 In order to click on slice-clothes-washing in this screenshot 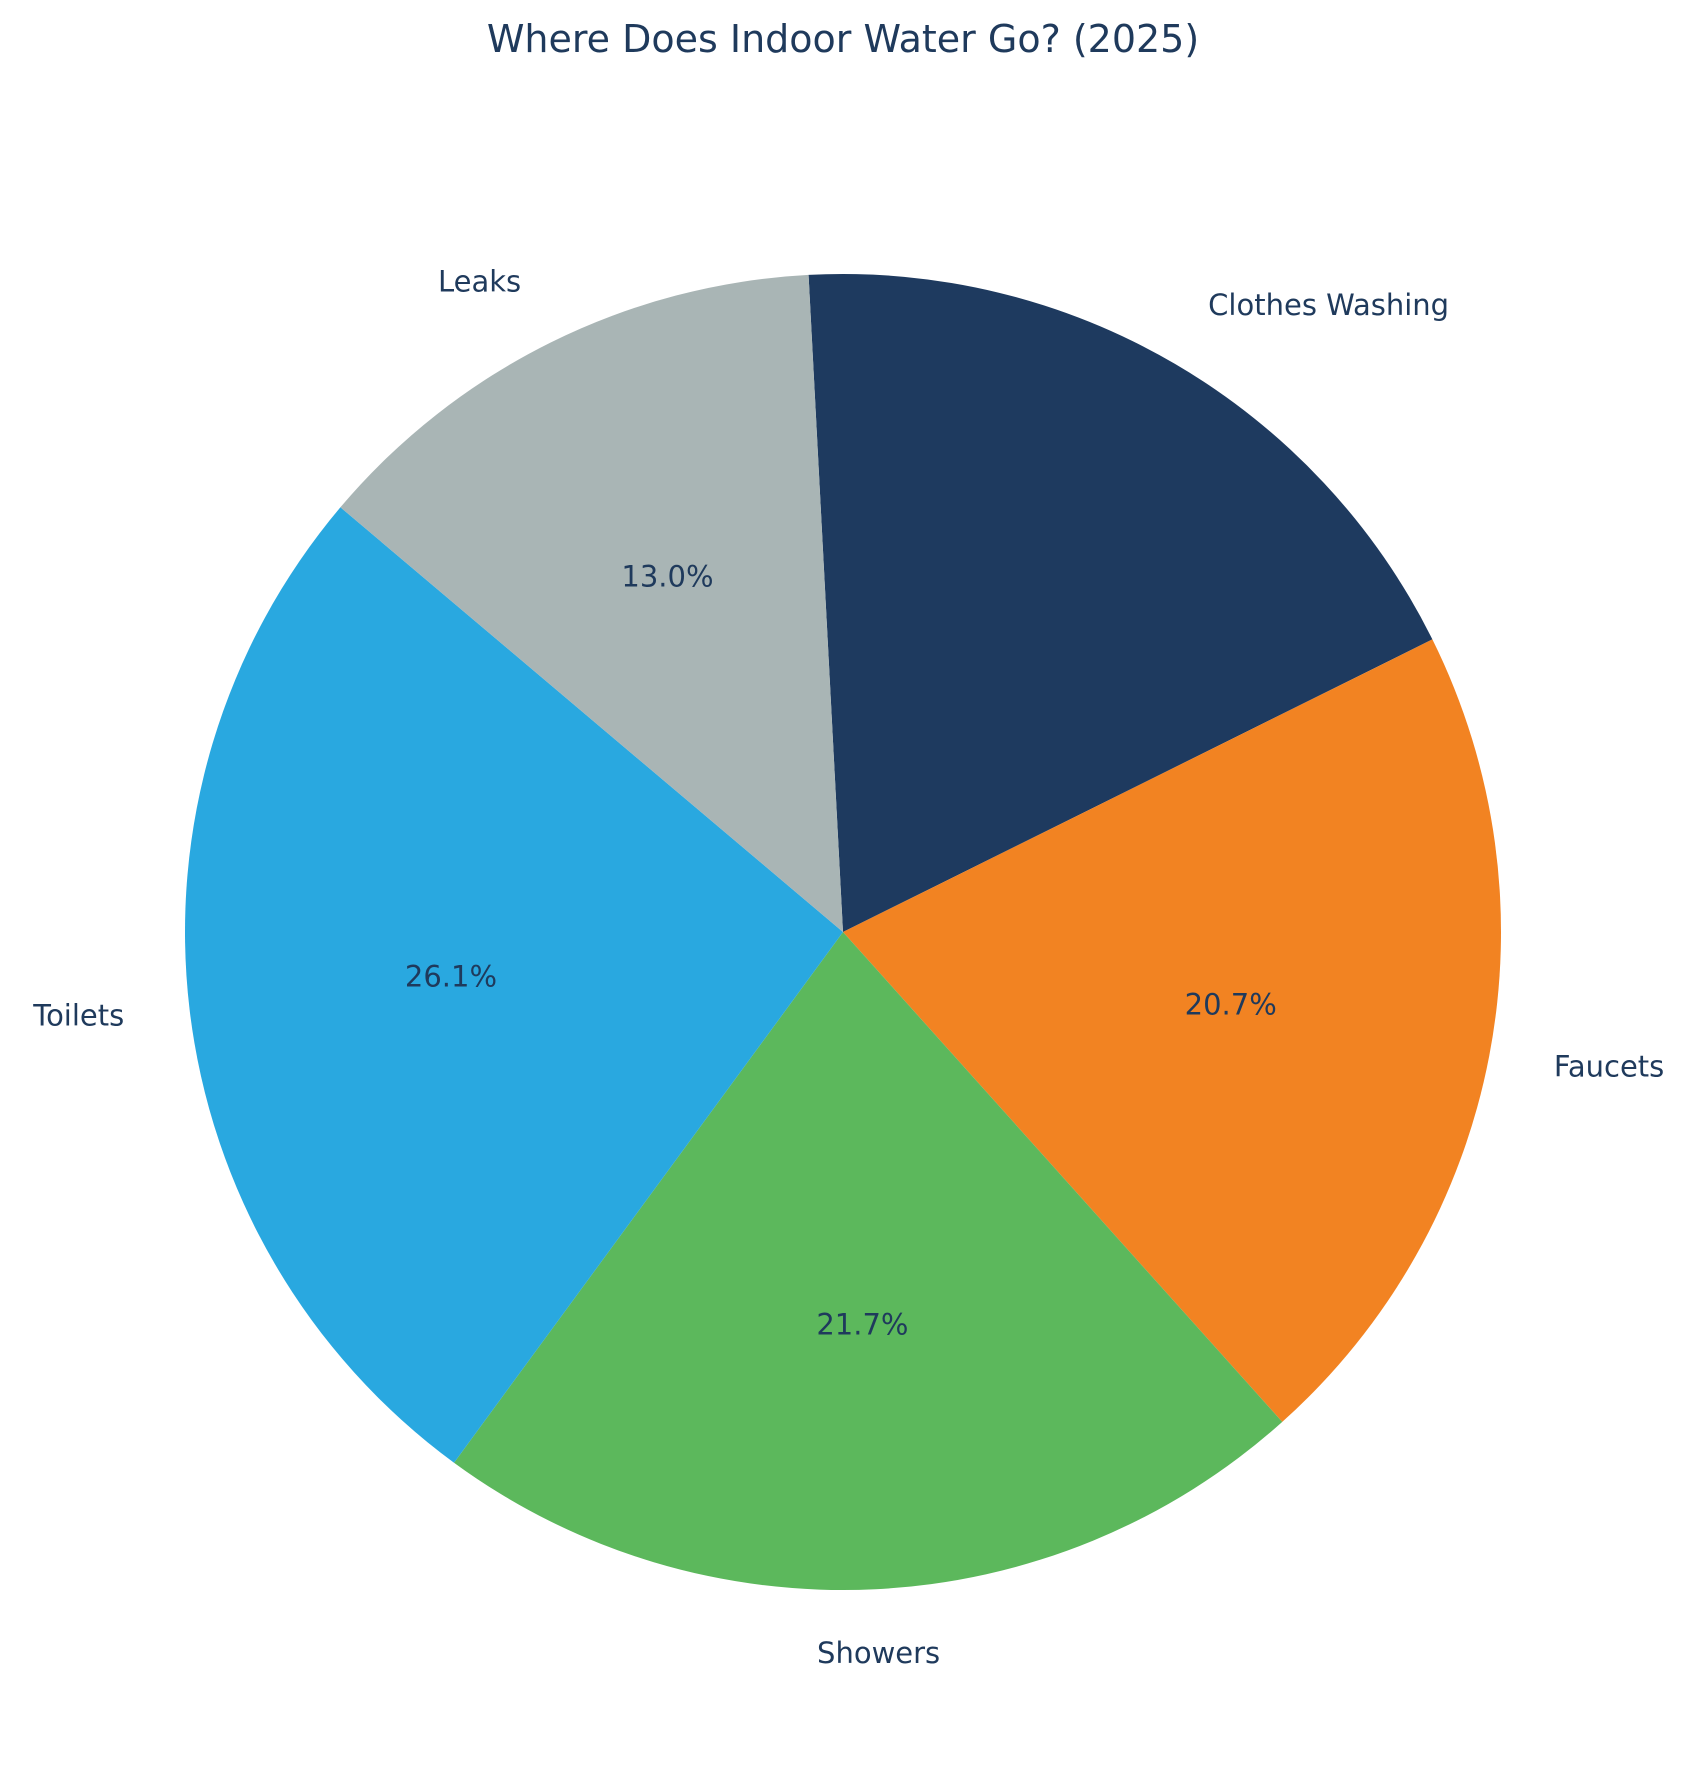, I will do `click(1120, 603)`.